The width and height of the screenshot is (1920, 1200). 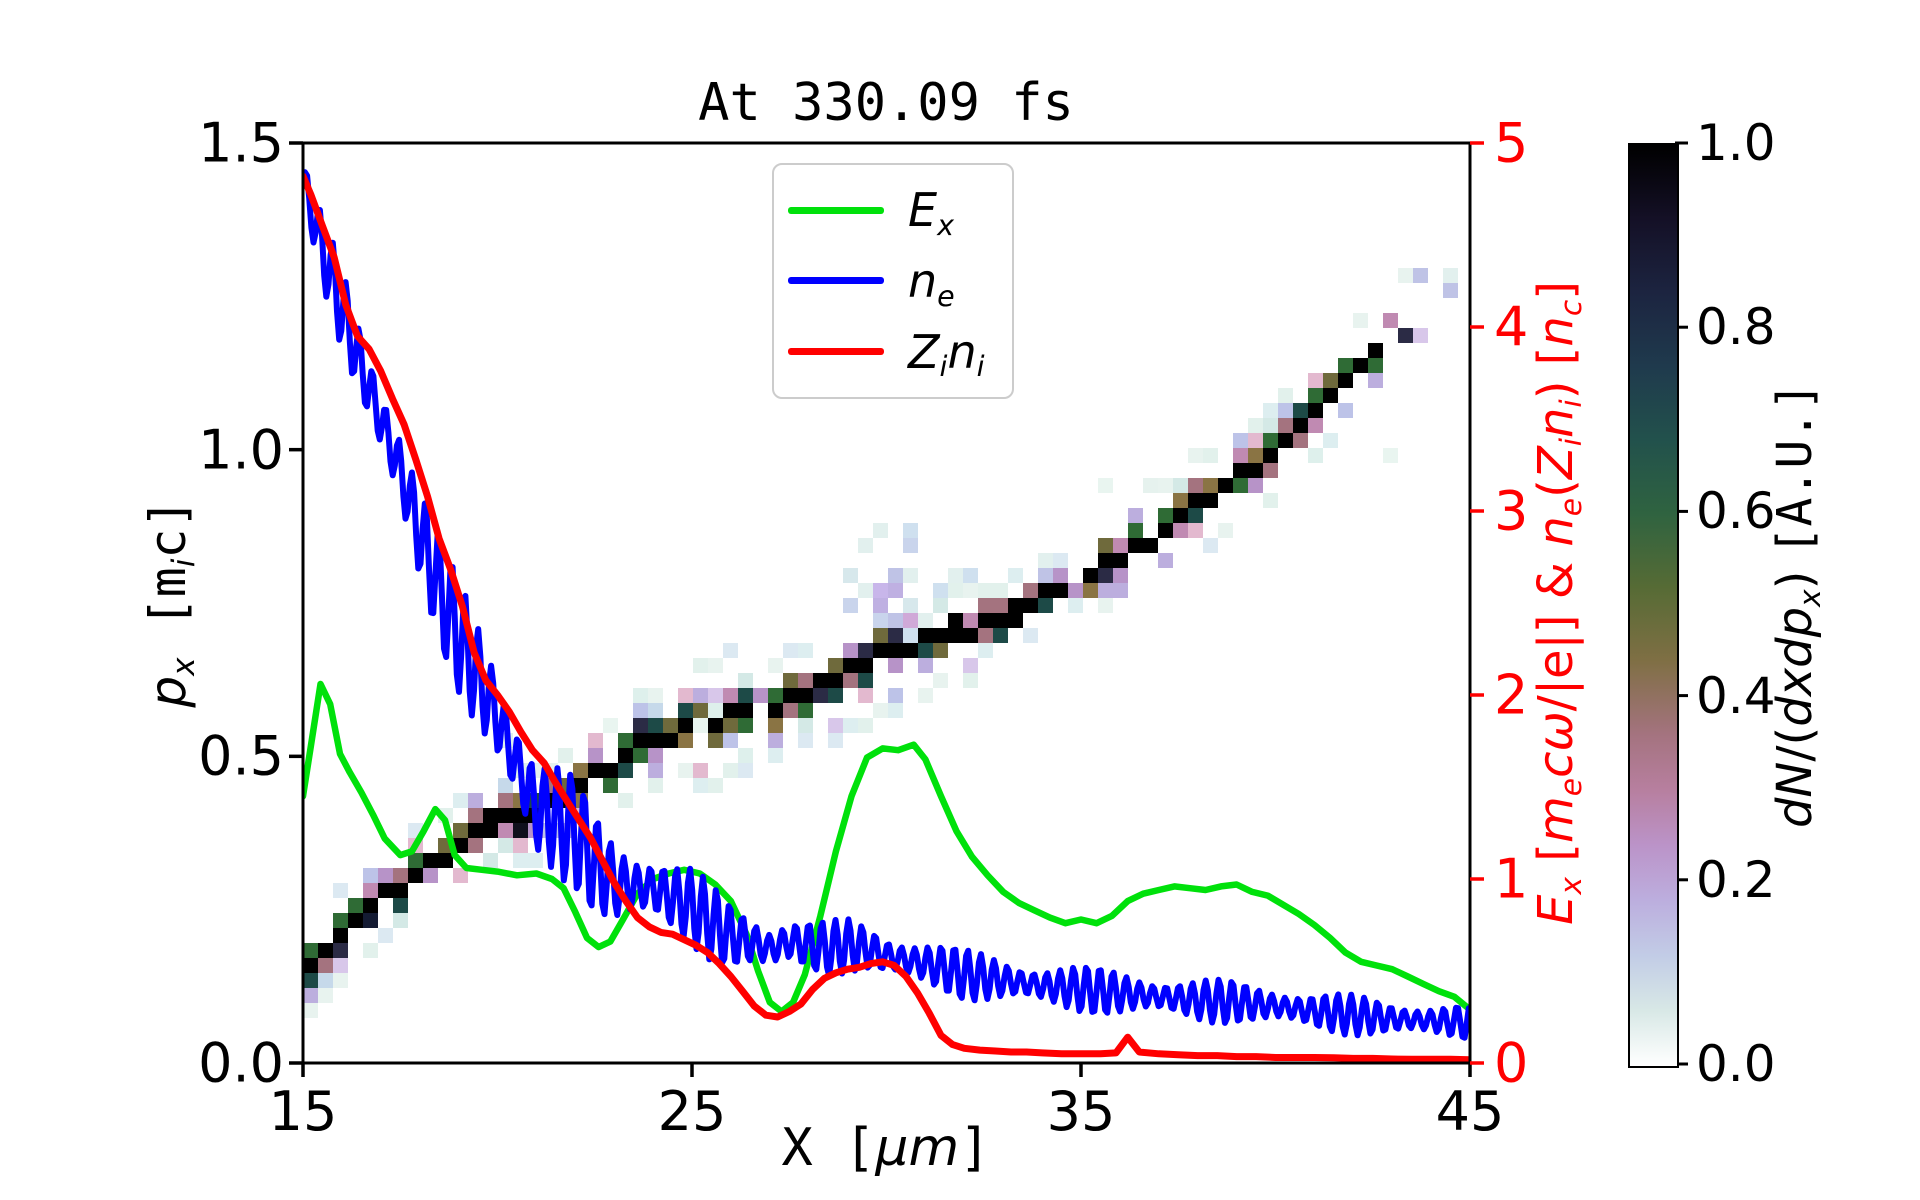 What do you see at coordinates (1556, 764) in the screenshot?
I see `label-segment: c` at bounding box center [1556, 764].